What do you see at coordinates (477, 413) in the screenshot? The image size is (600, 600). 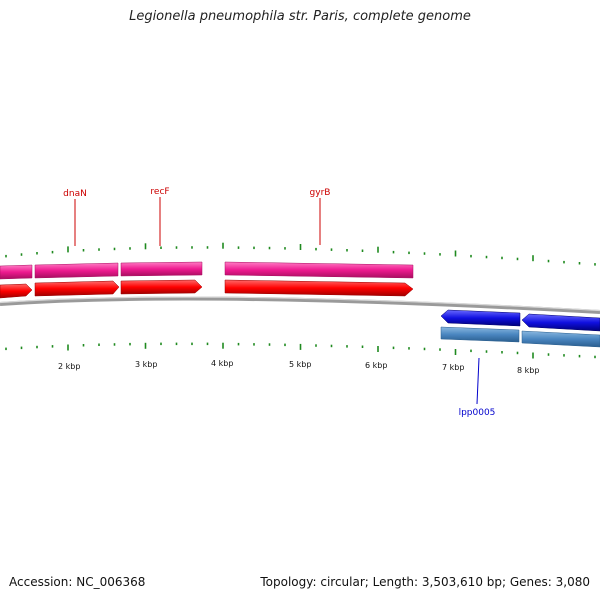 I see `gene-label-lpp0005: lpp0005` at bounding box center [477, 413].